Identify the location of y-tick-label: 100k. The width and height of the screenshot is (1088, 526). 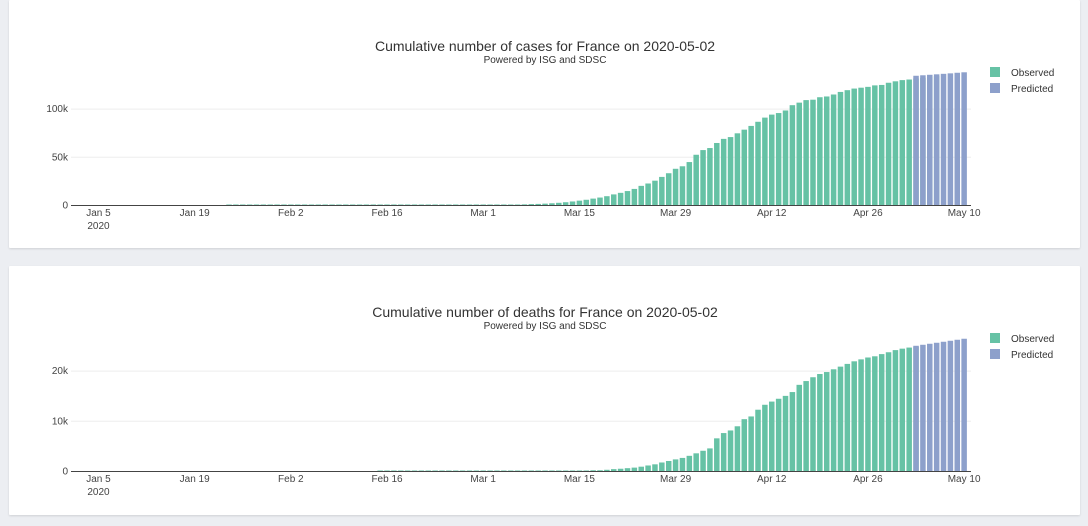
(57, 109).